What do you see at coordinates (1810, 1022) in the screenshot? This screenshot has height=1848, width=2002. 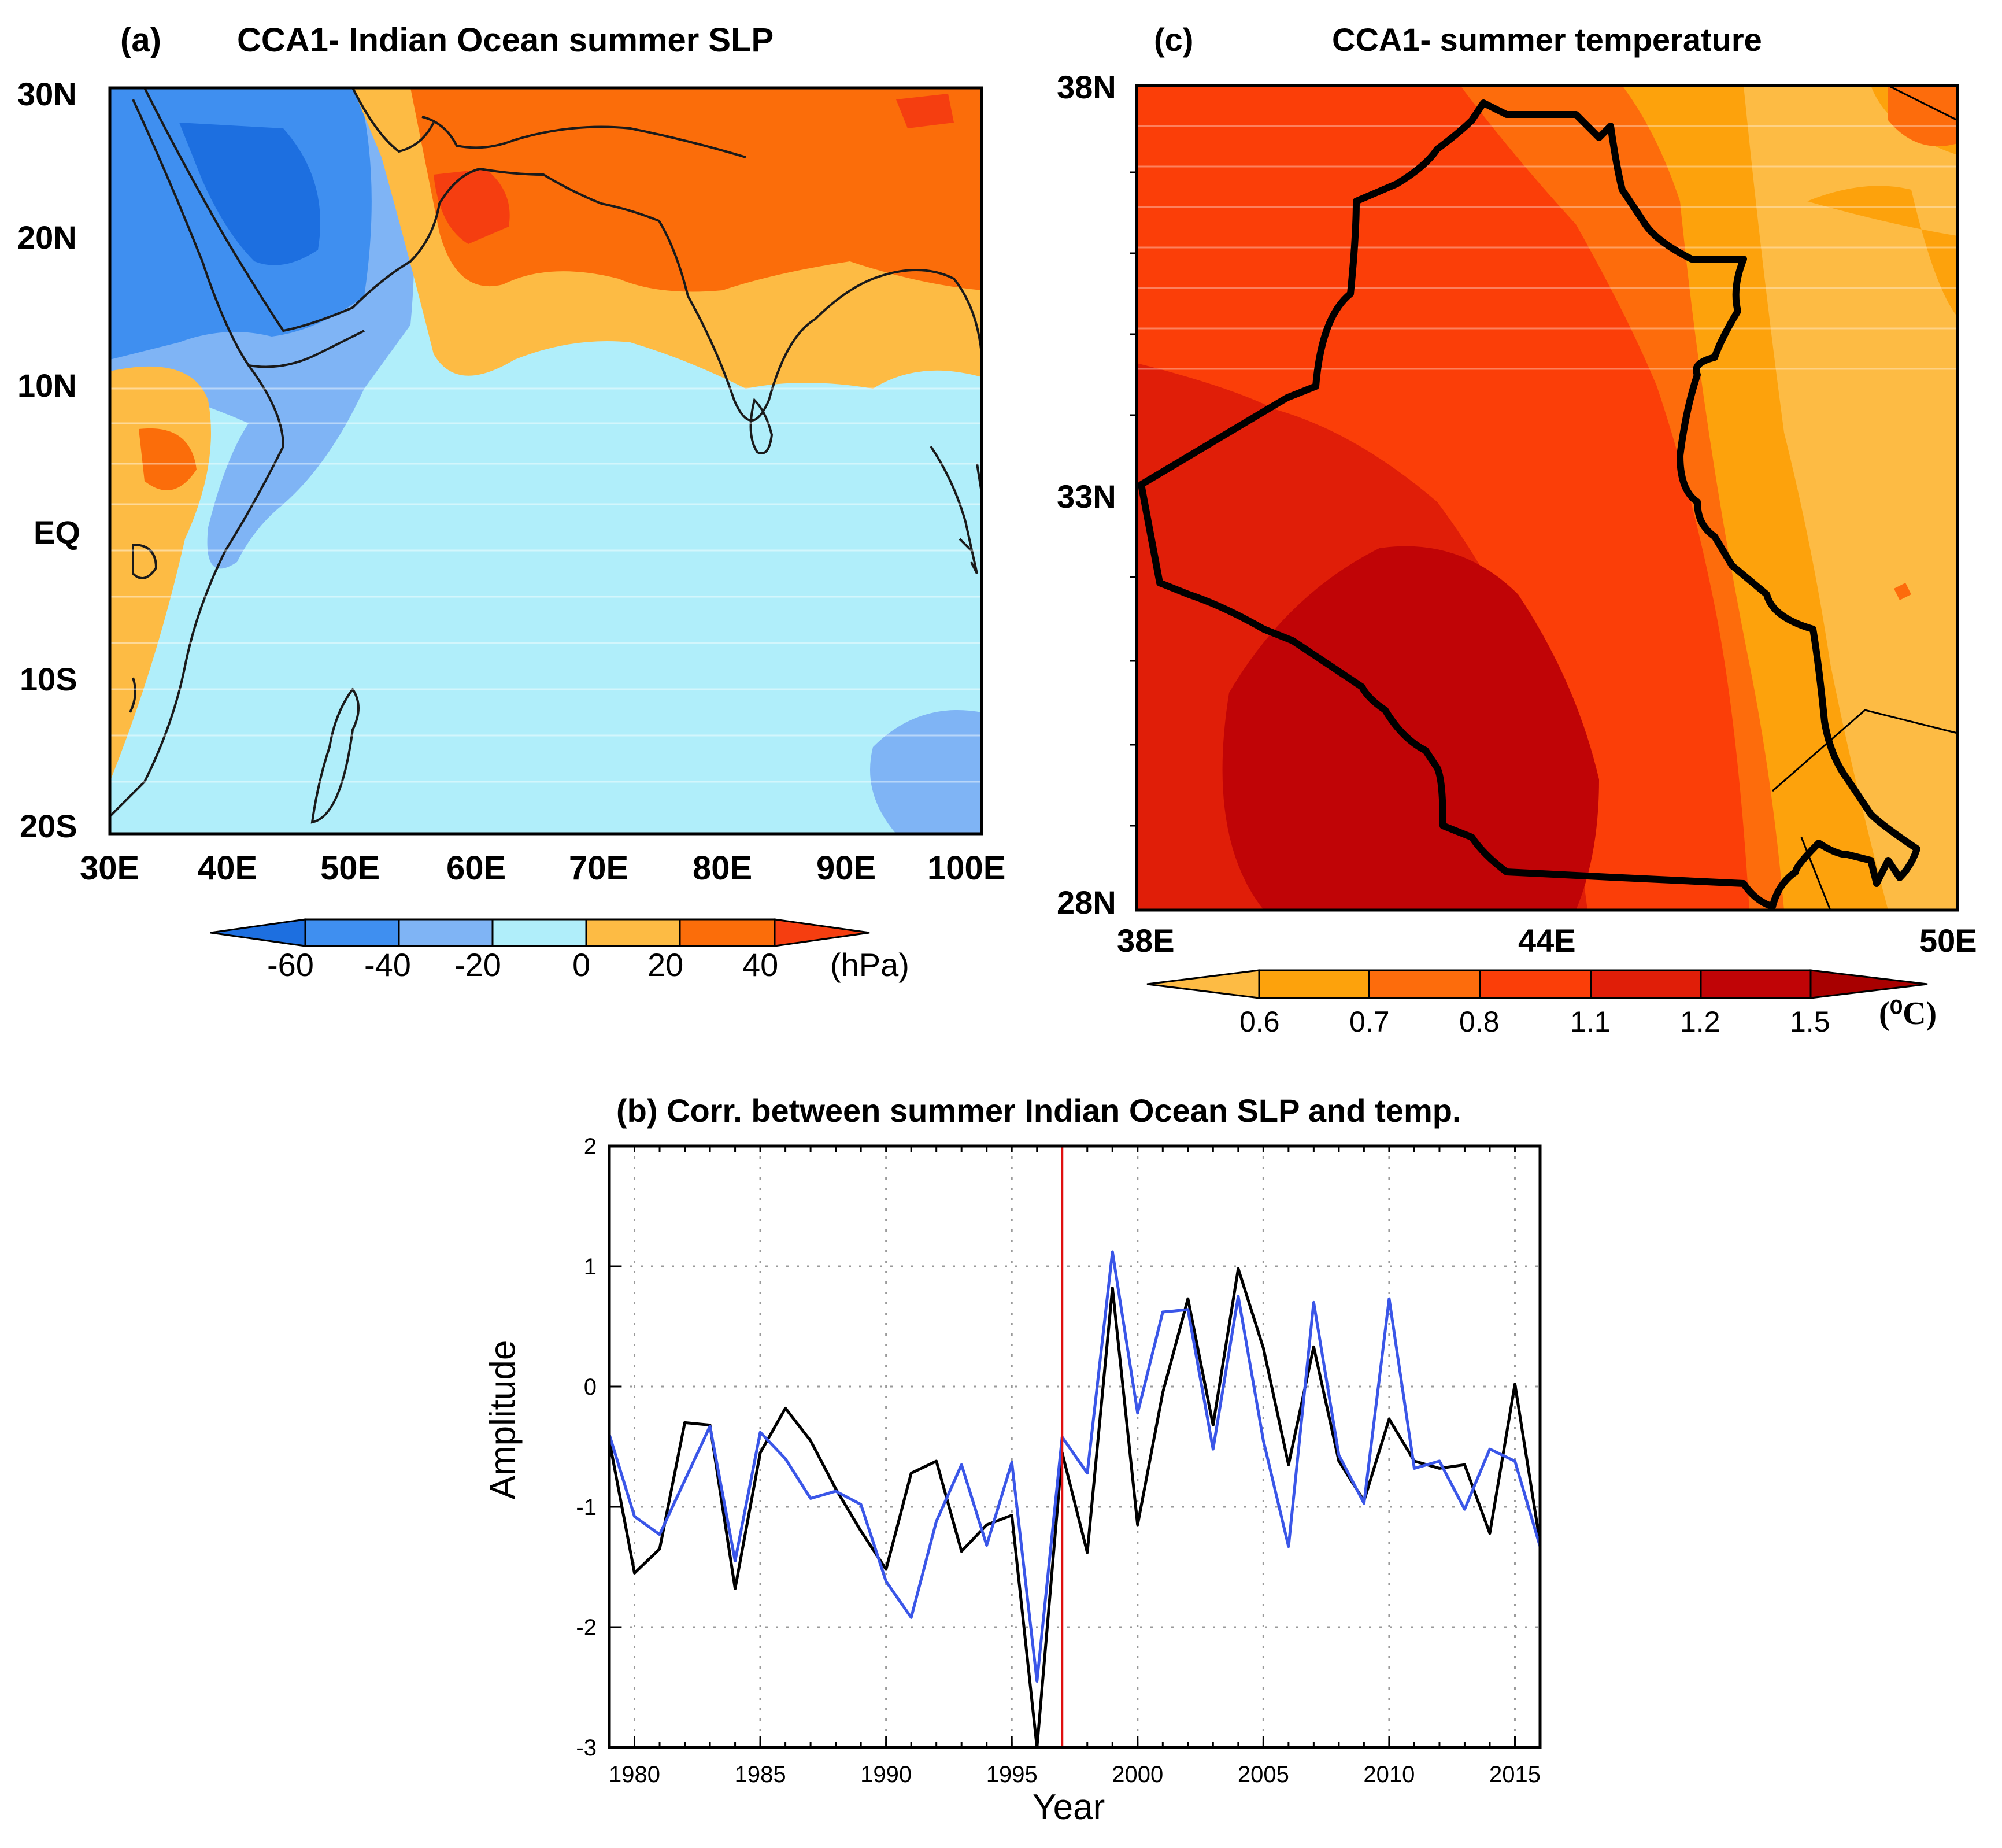 I see `panel-c-colorbar-tick: 1.5` at bounding box center [1810, 1022].